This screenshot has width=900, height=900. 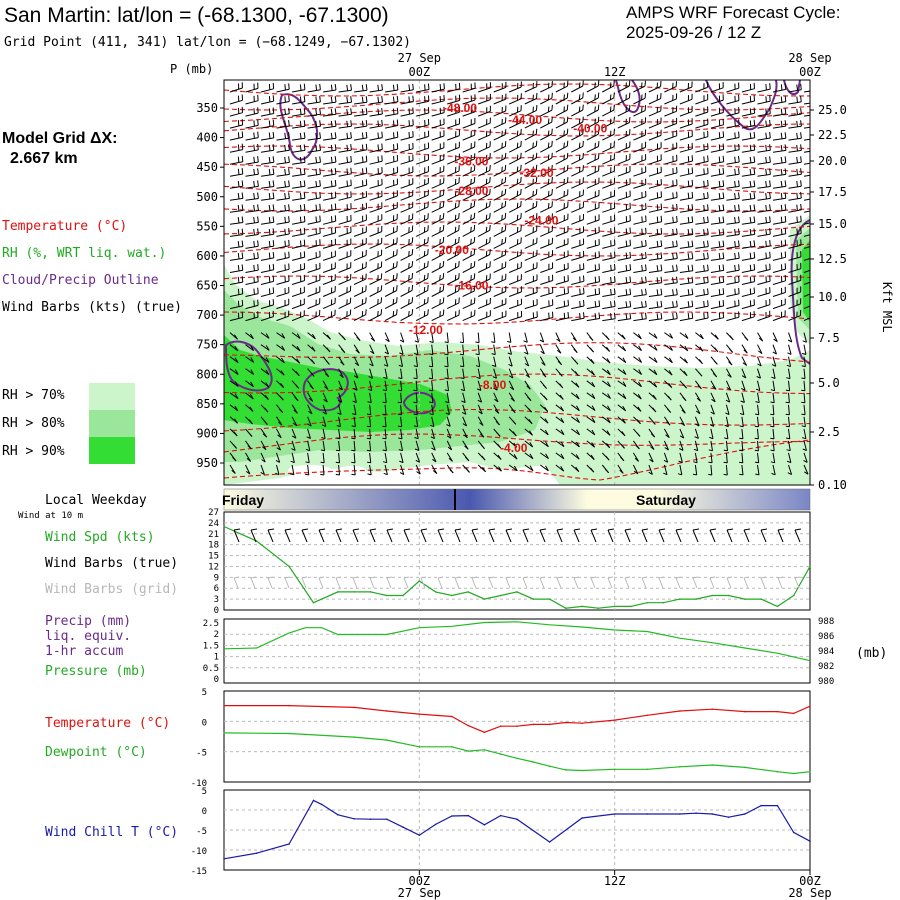 I want to click on bottom-date-label: 28 Sep, so click(x=809, y=893).